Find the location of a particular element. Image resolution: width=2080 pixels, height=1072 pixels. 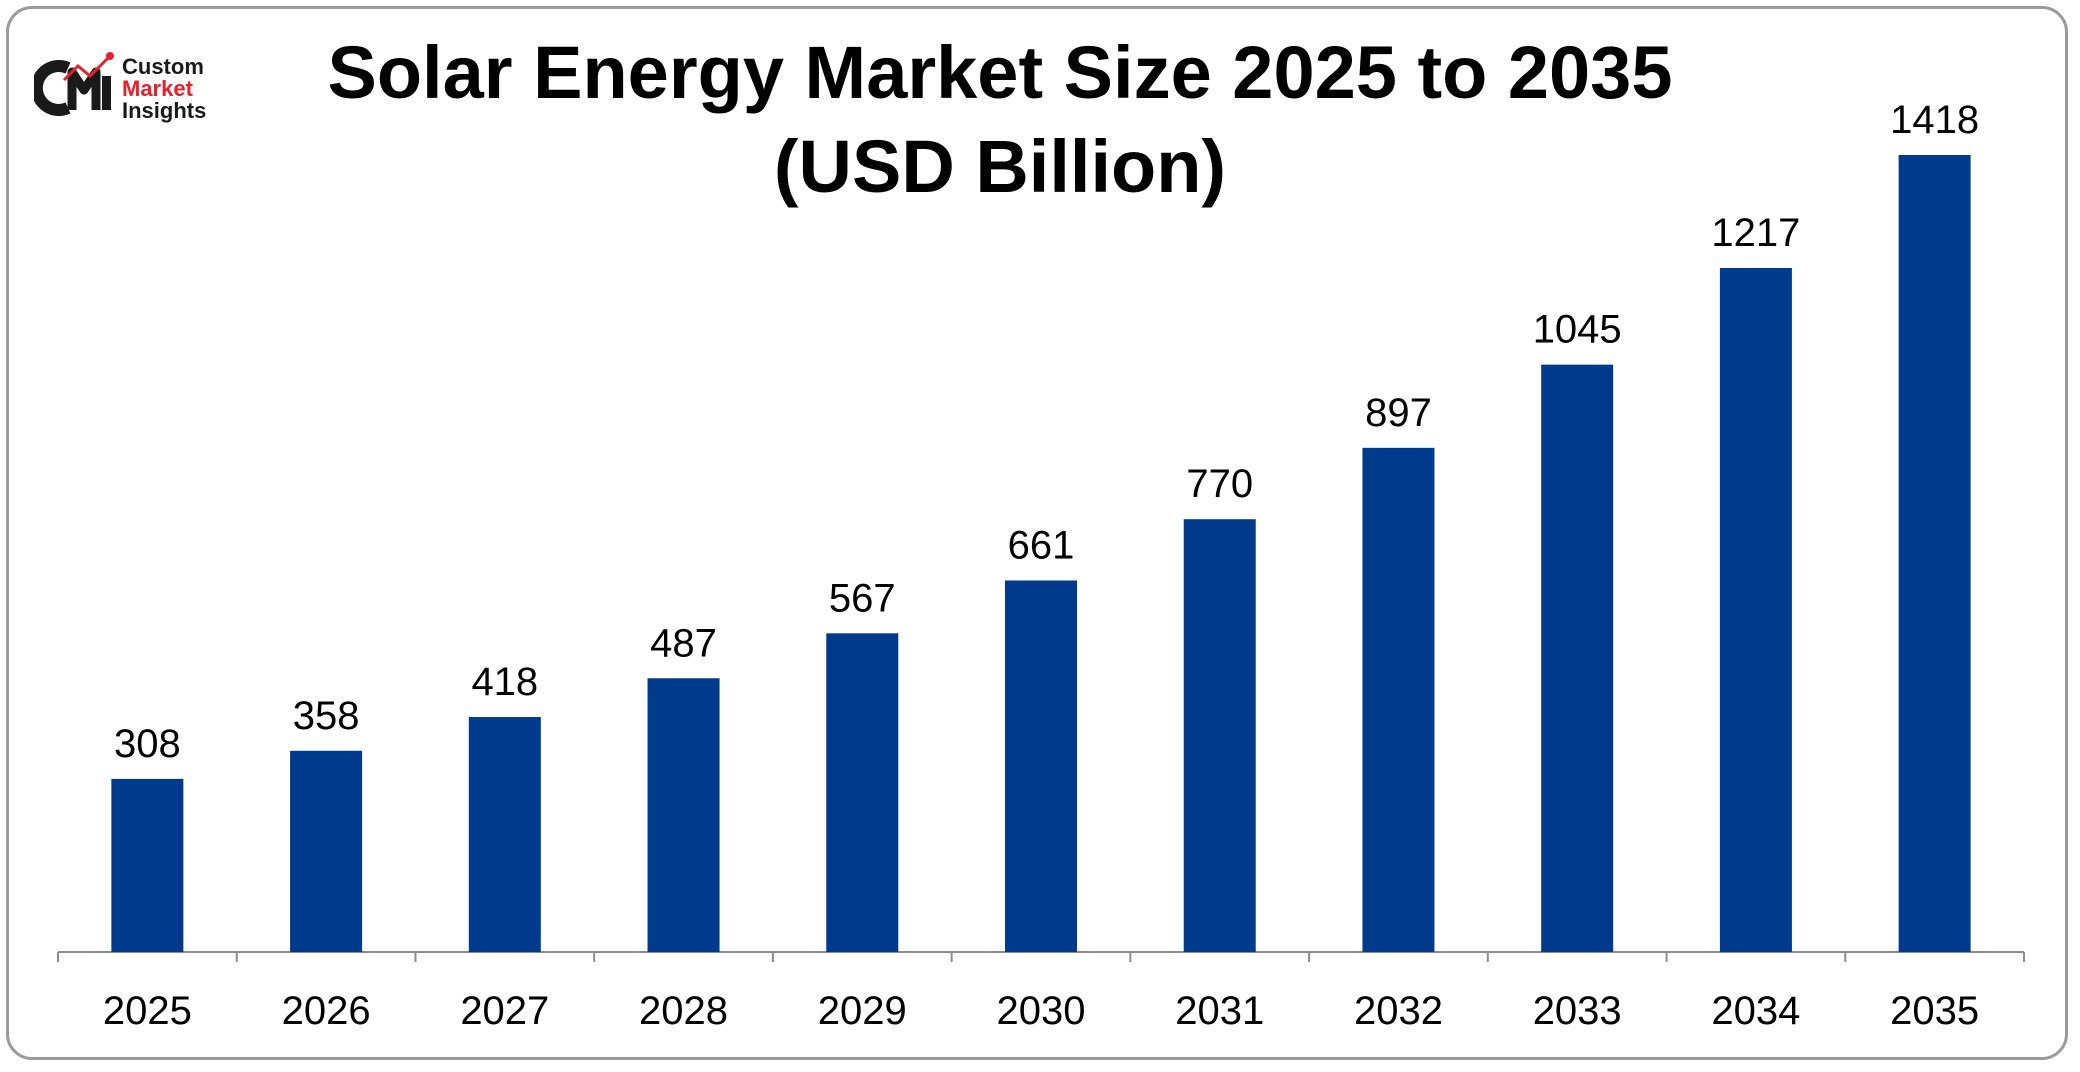

logo-line-1: Custom is located at coordinates (163, 66).